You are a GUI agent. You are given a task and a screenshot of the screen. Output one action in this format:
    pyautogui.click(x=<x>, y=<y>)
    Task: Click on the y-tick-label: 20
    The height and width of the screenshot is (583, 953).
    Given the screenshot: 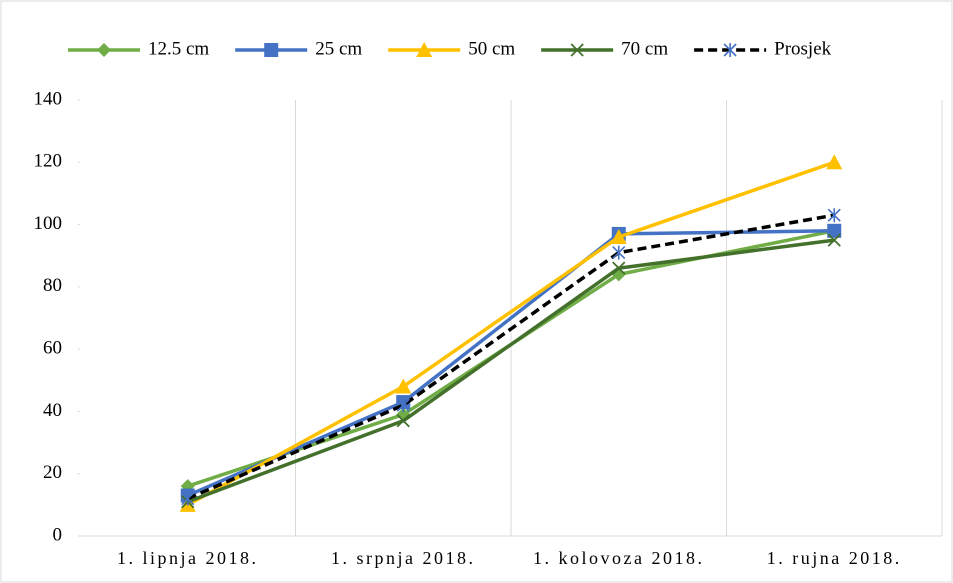 What is the action you would take?
    pyautogui.click(x=52, y=472)
    